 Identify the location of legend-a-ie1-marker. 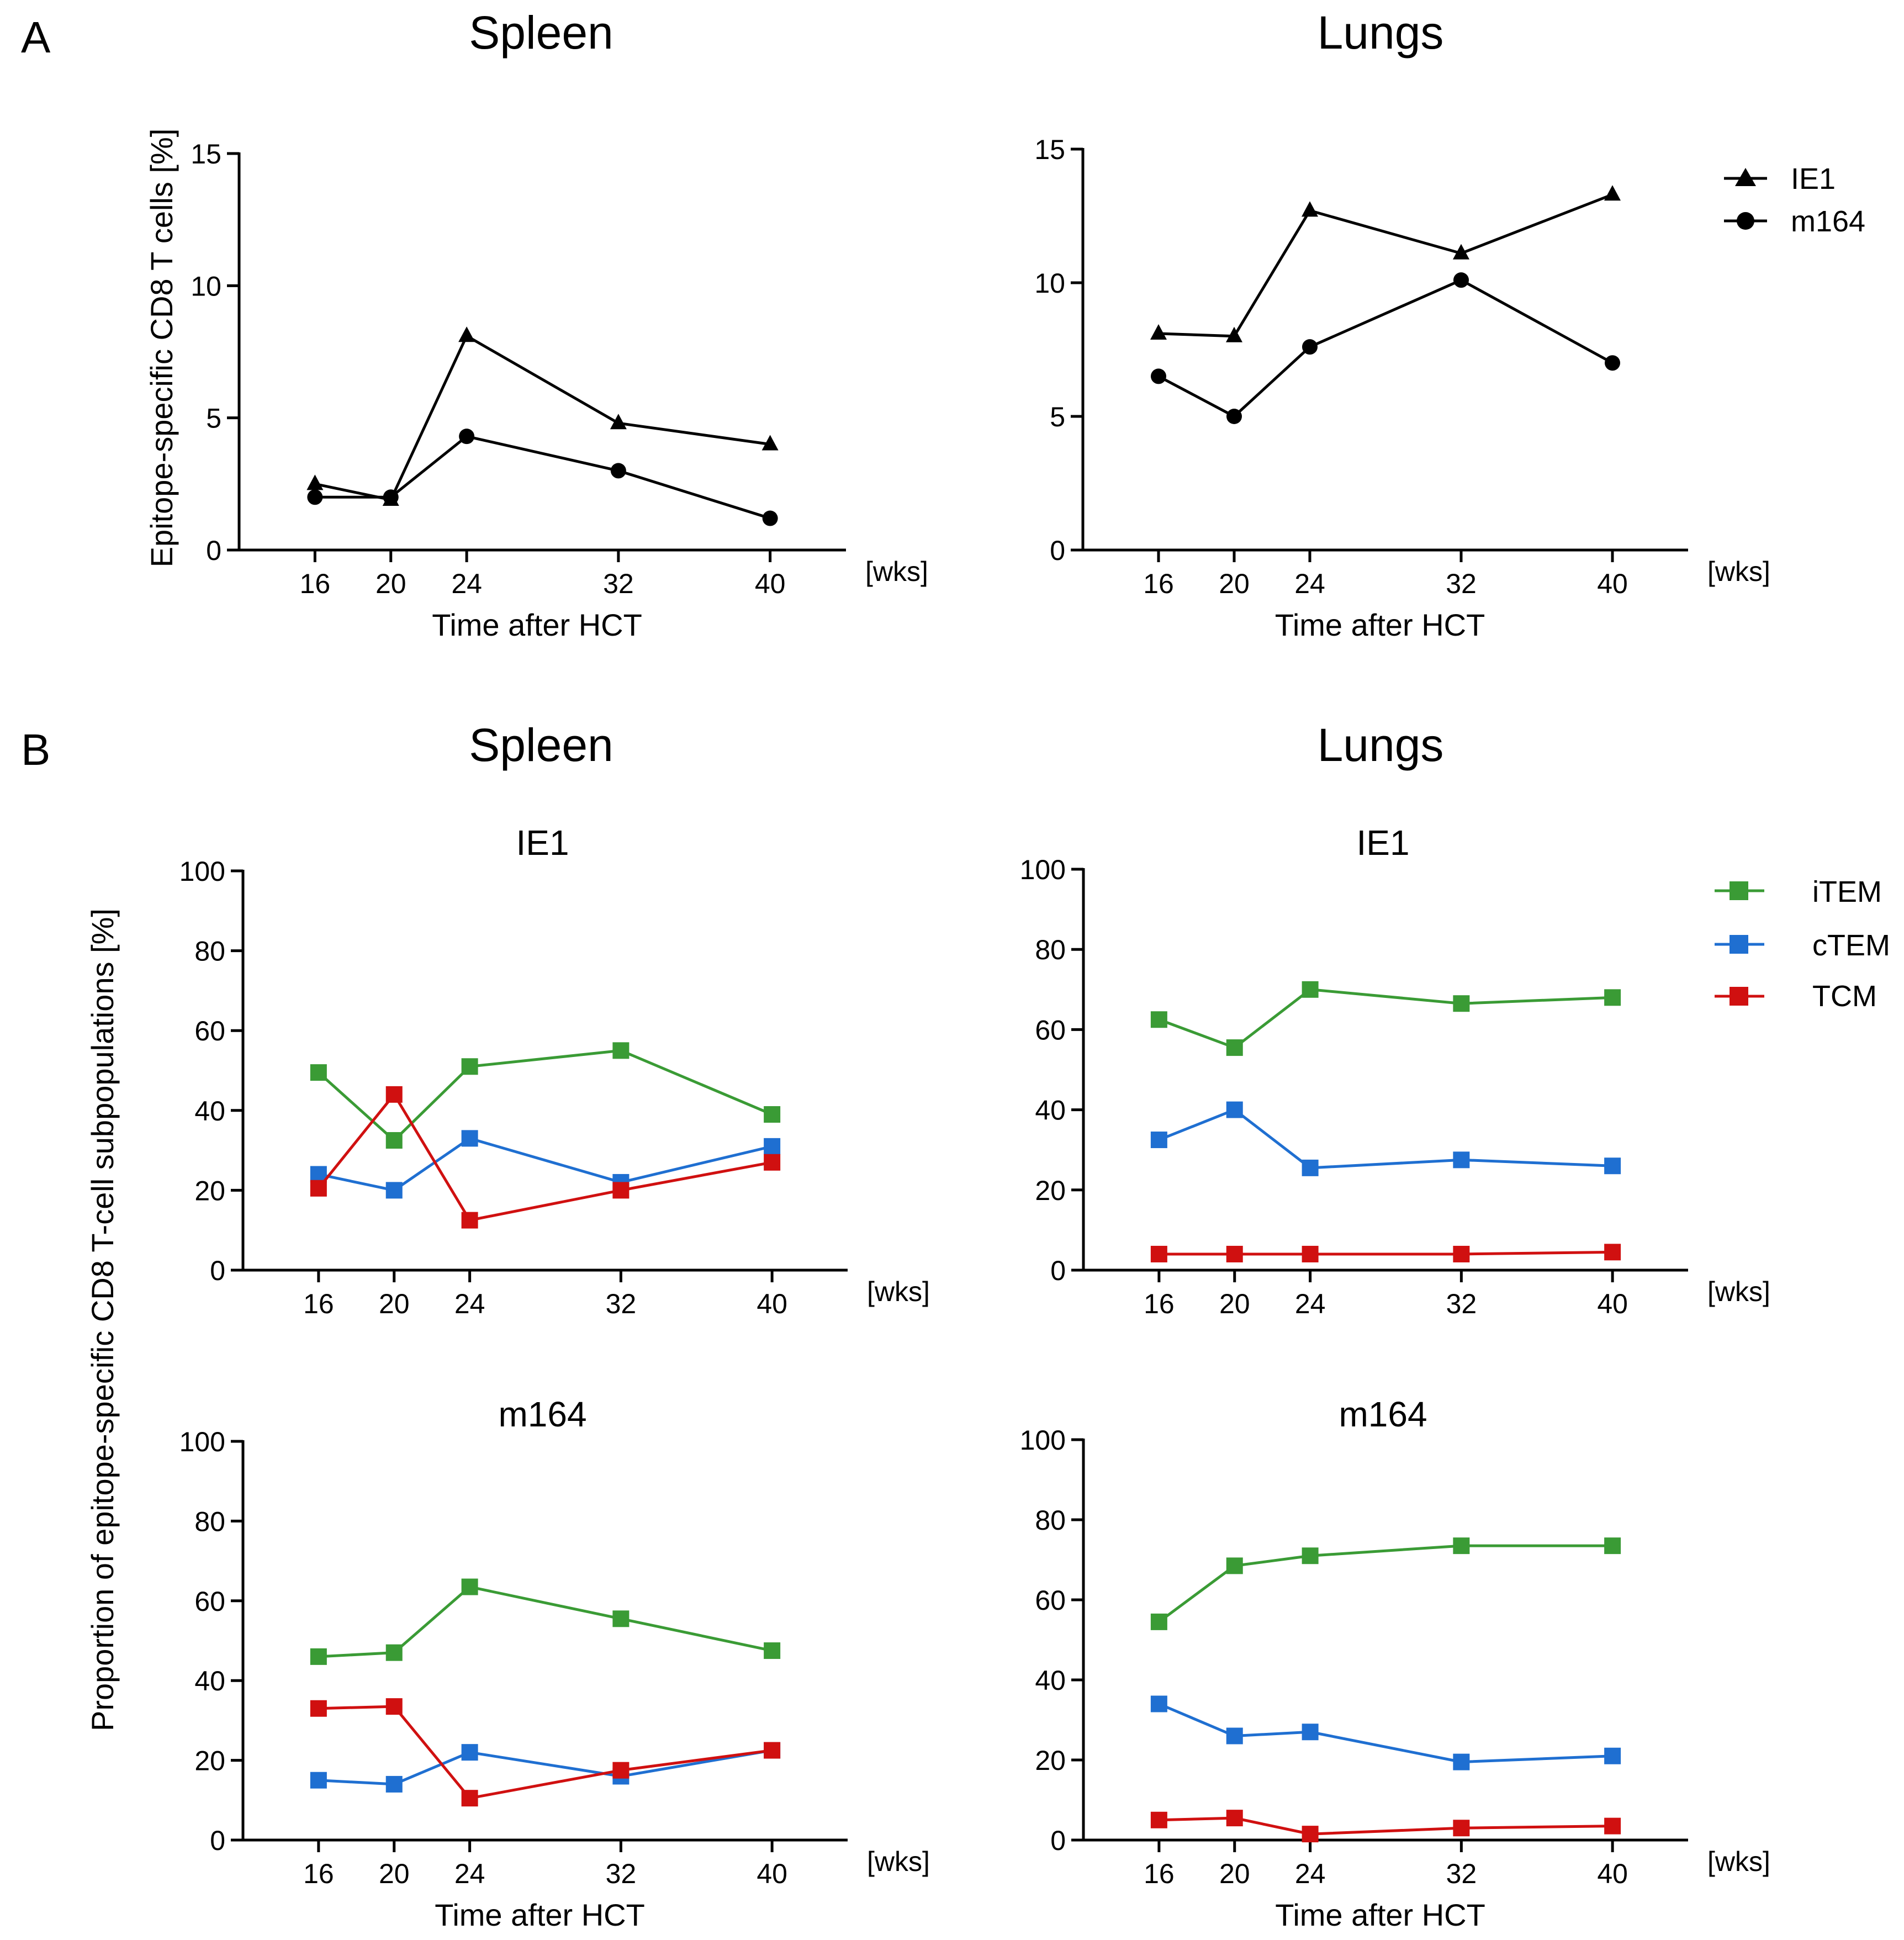
(1745, 177).